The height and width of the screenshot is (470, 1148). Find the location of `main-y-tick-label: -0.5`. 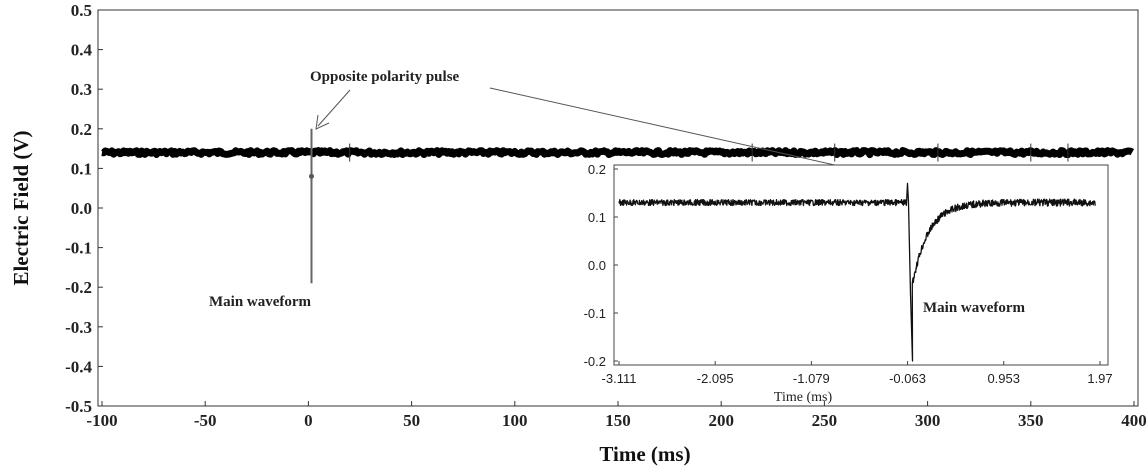

main-y-tick-label: -0.5 is located at coordinates (78, 406).